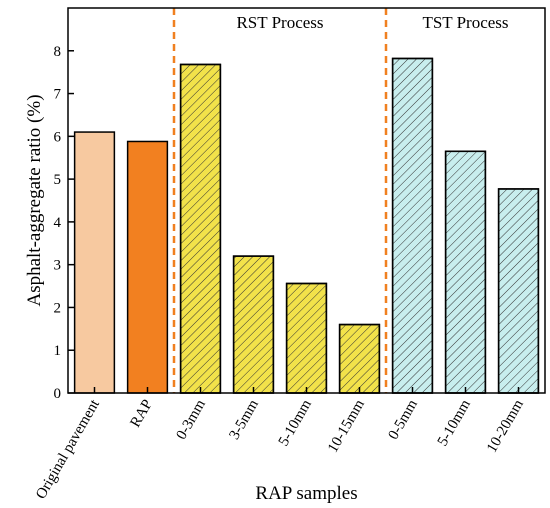 This screenshot has width=550, height=508. I want to click on y-tick-label: 7, so click(58, 95).